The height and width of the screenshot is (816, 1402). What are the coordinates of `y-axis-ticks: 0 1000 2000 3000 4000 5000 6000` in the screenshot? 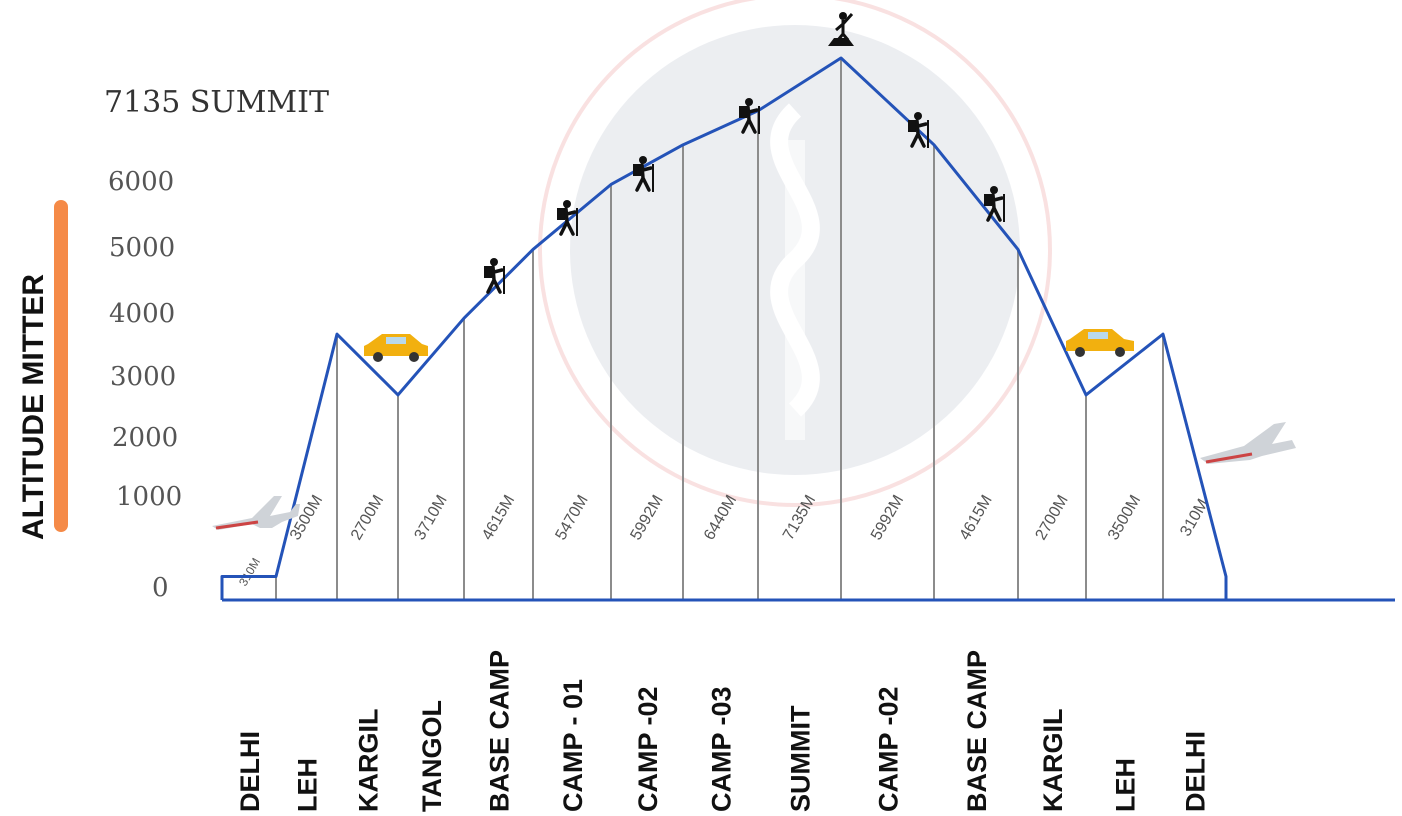 It's located at (145, 385).